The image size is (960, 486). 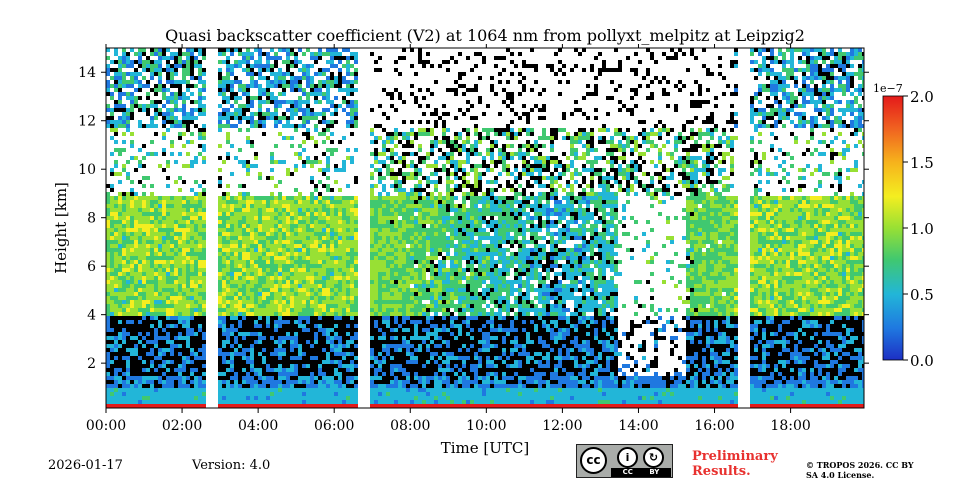 What do you see at coordinates (893, 228) in the screenshot?
I see `colorbar-gradient` at bounding box center [893, 228].